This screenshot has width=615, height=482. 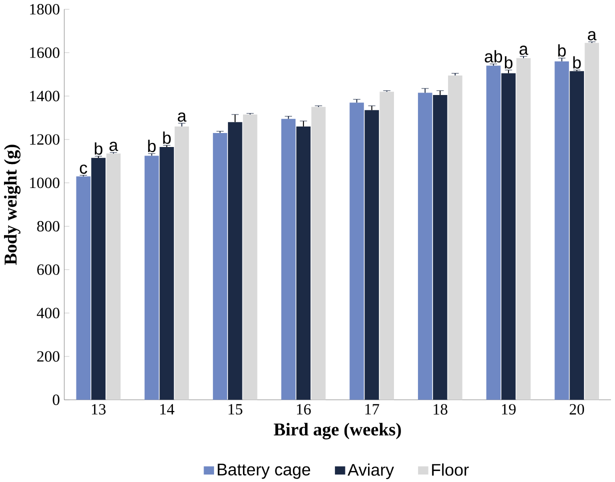 What do you see at coordinates (509, 409) in the screenshot?
I see `x-tick-label: 19` at bounding box center [509, 409].